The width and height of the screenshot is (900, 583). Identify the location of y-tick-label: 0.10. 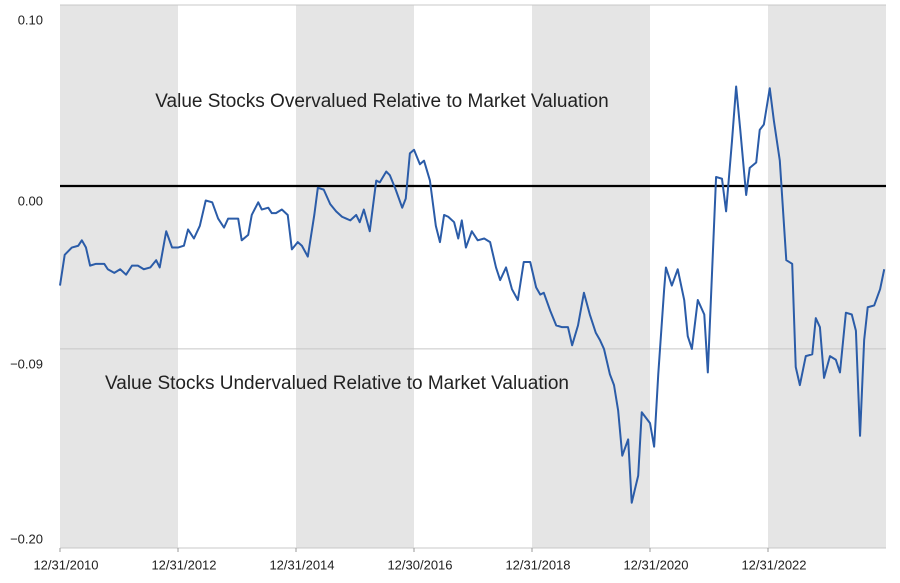
(30, 19).